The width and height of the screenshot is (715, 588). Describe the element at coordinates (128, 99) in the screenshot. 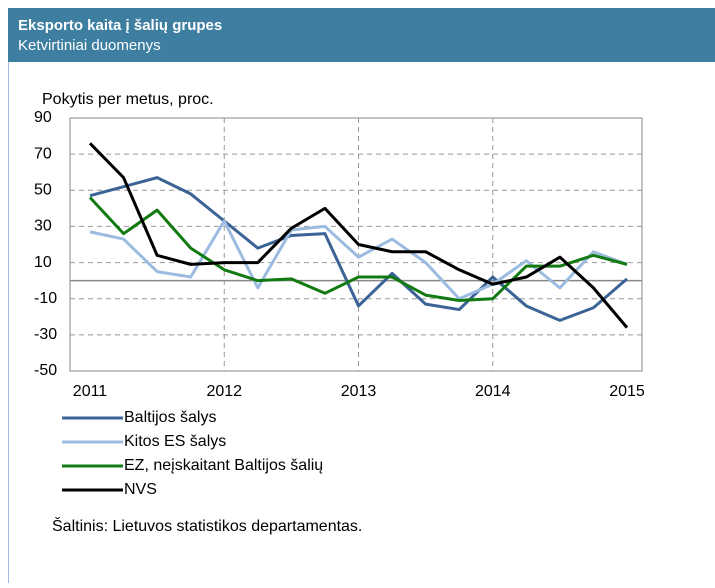

I see `y-axis-label: Pokytis per metus, proc.` at that location.